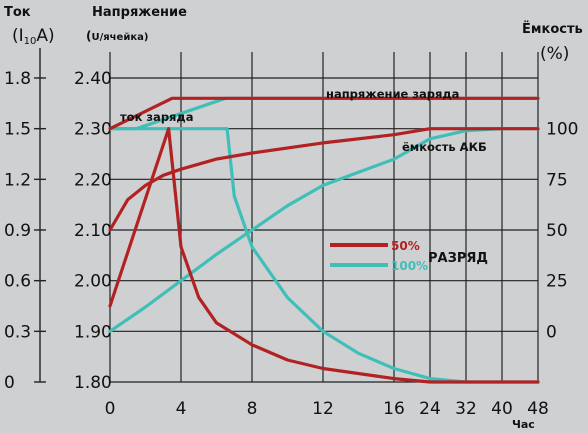 The width and height of the screenshot is (588, 434). What do you see at coordinates (17, 231) in the screenshot?
I see `current-tick-label: 0.9` at bounding box center [17, 231].